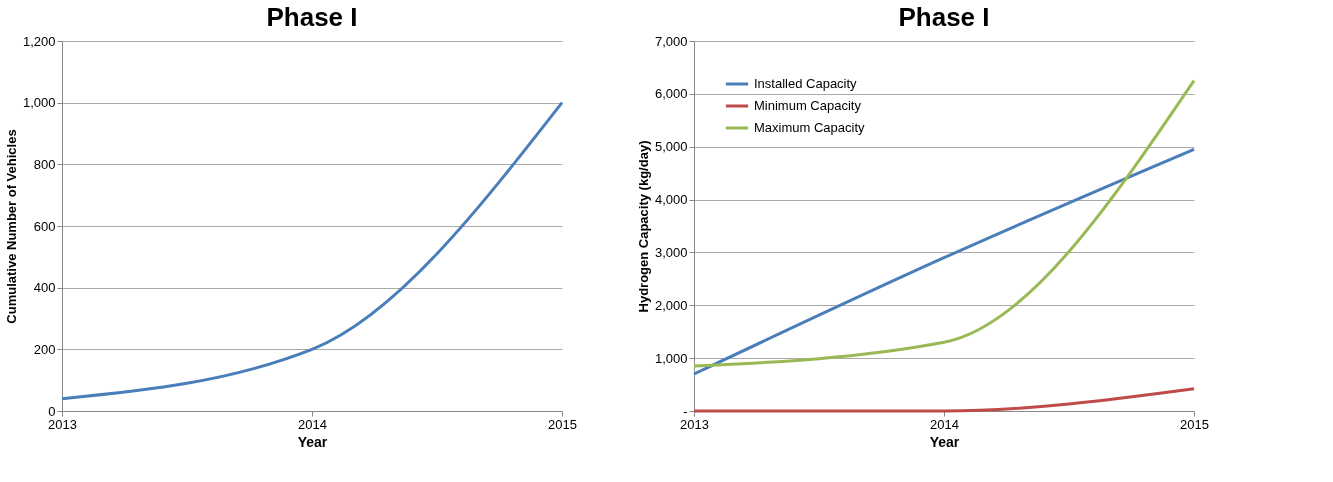 The height and width of the screenshot is (482, 1333). I want to click on y-tick-label: 200, so click(44, 349).